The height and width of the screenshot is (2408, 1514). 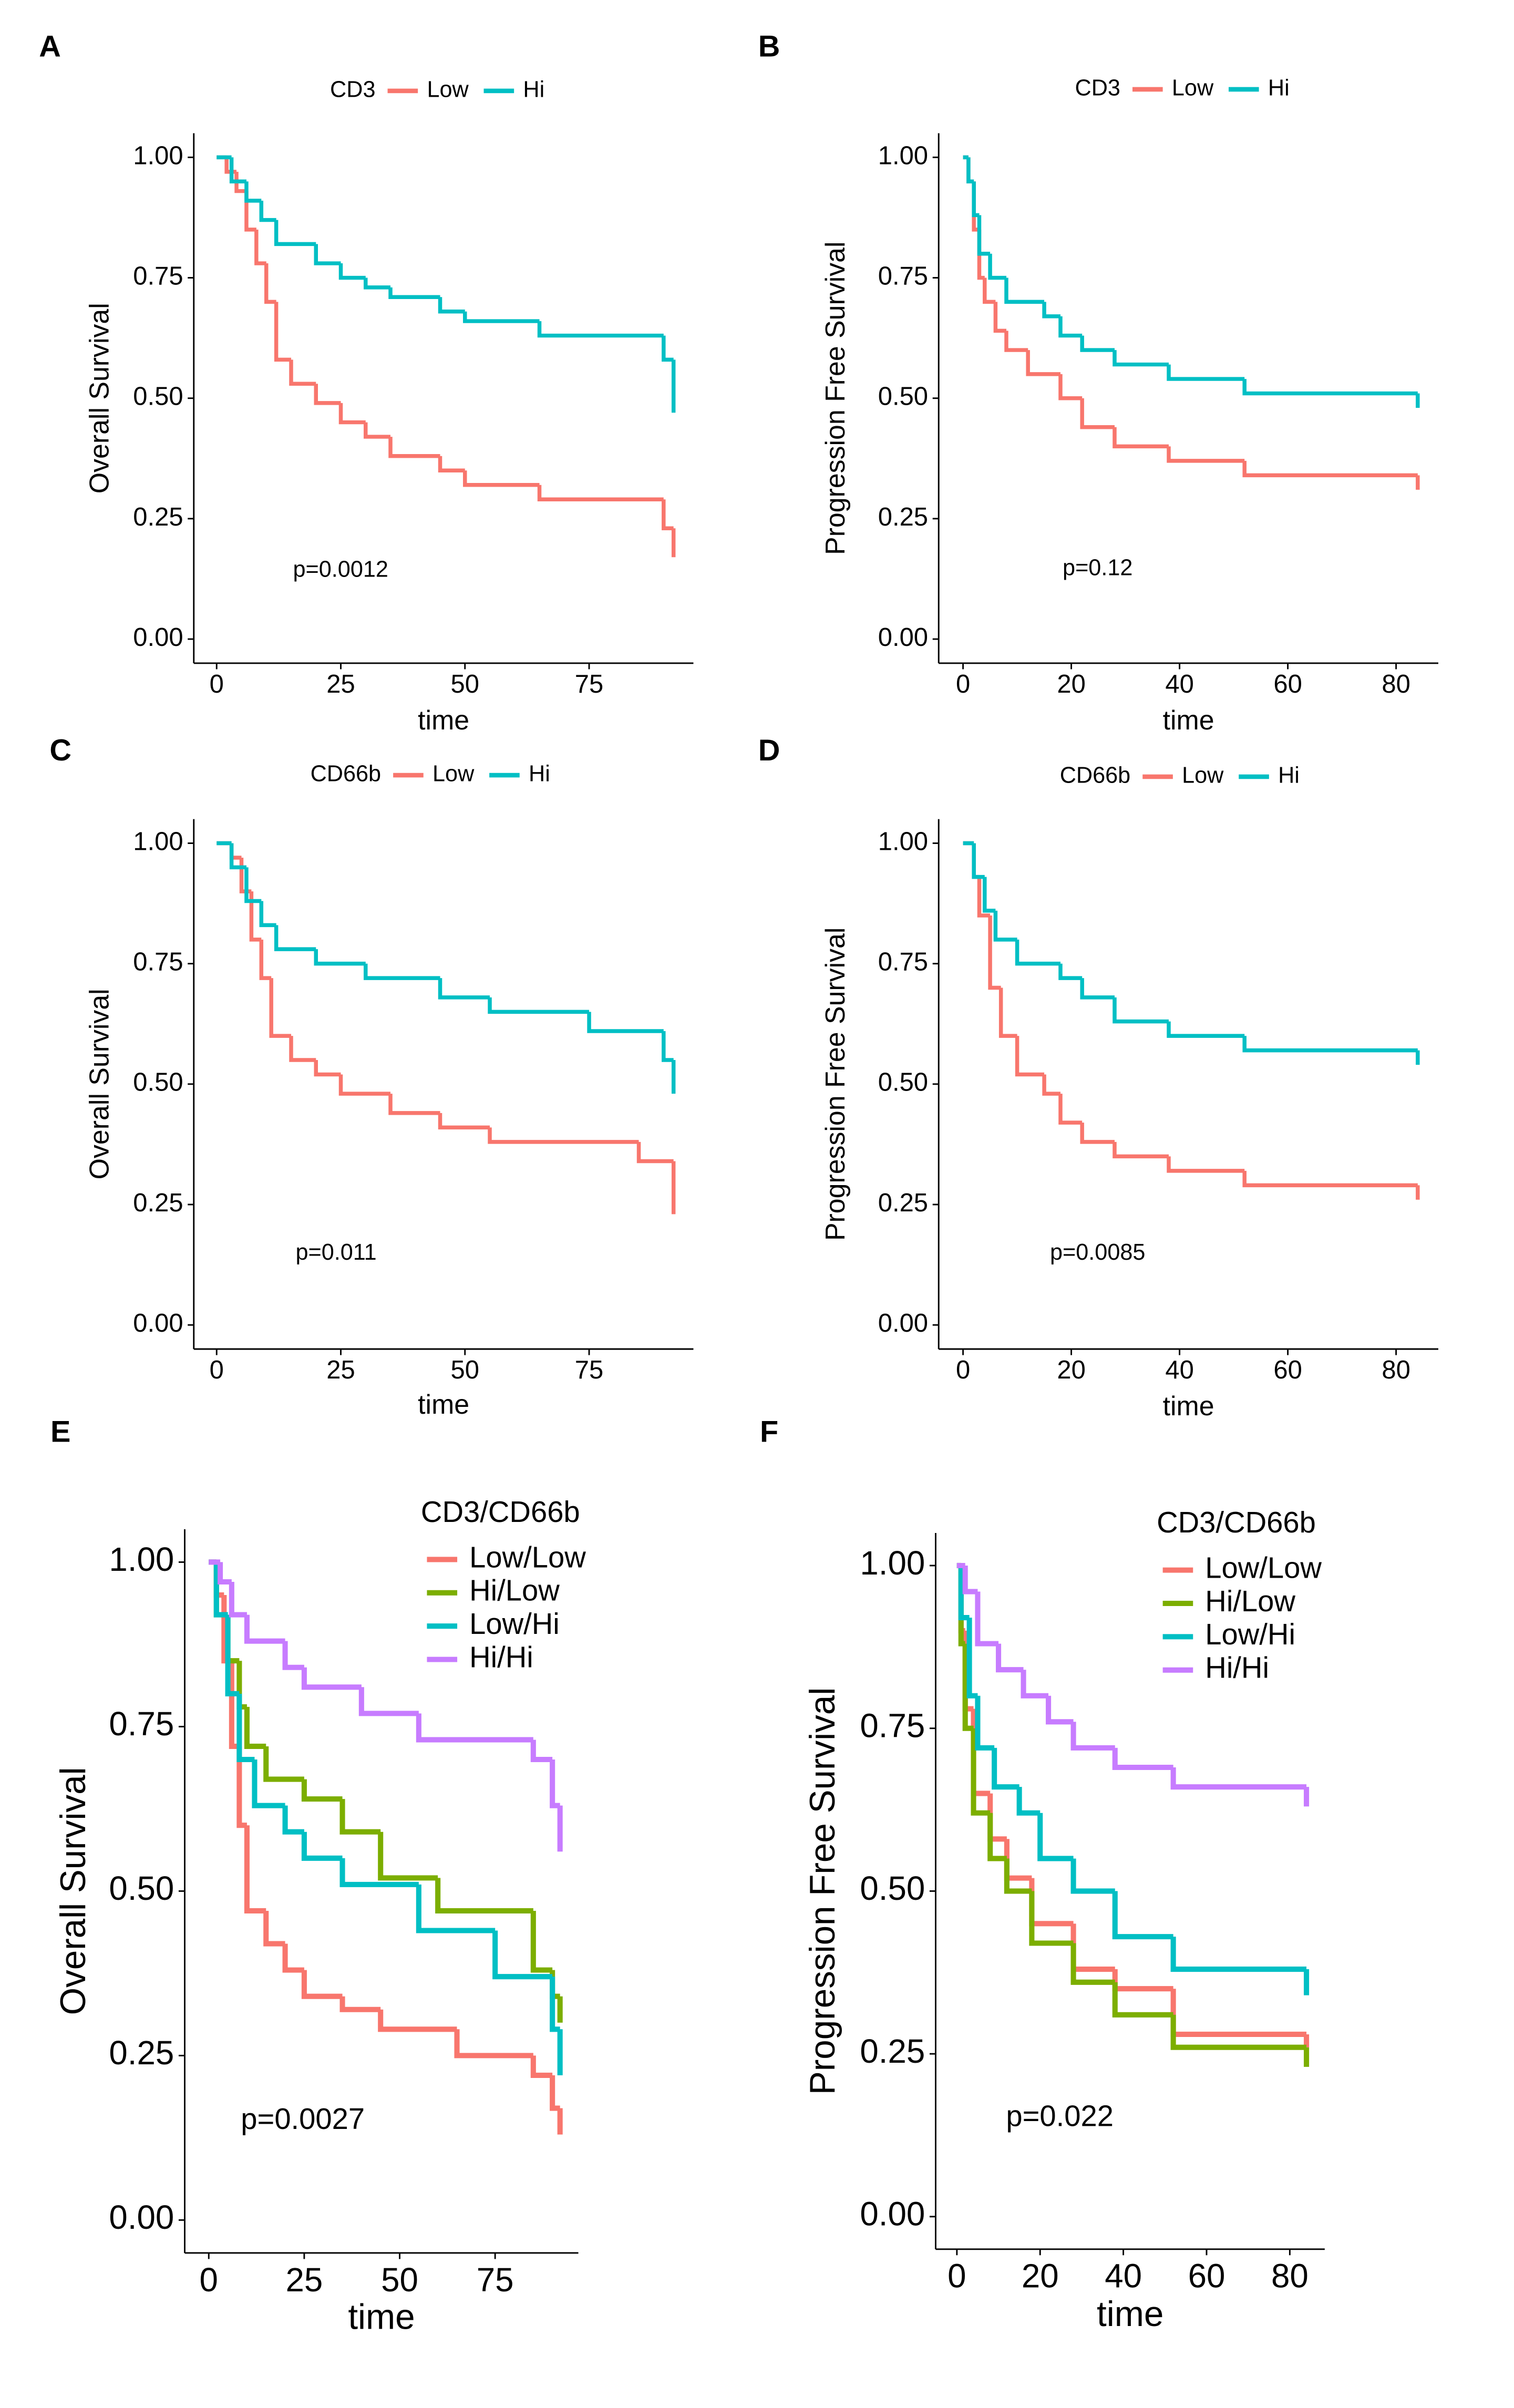 What do you see at coordinates (589, 1370) in the screenshot?
I see `x-tick-label: 75` at bounding box center [589, 1370].